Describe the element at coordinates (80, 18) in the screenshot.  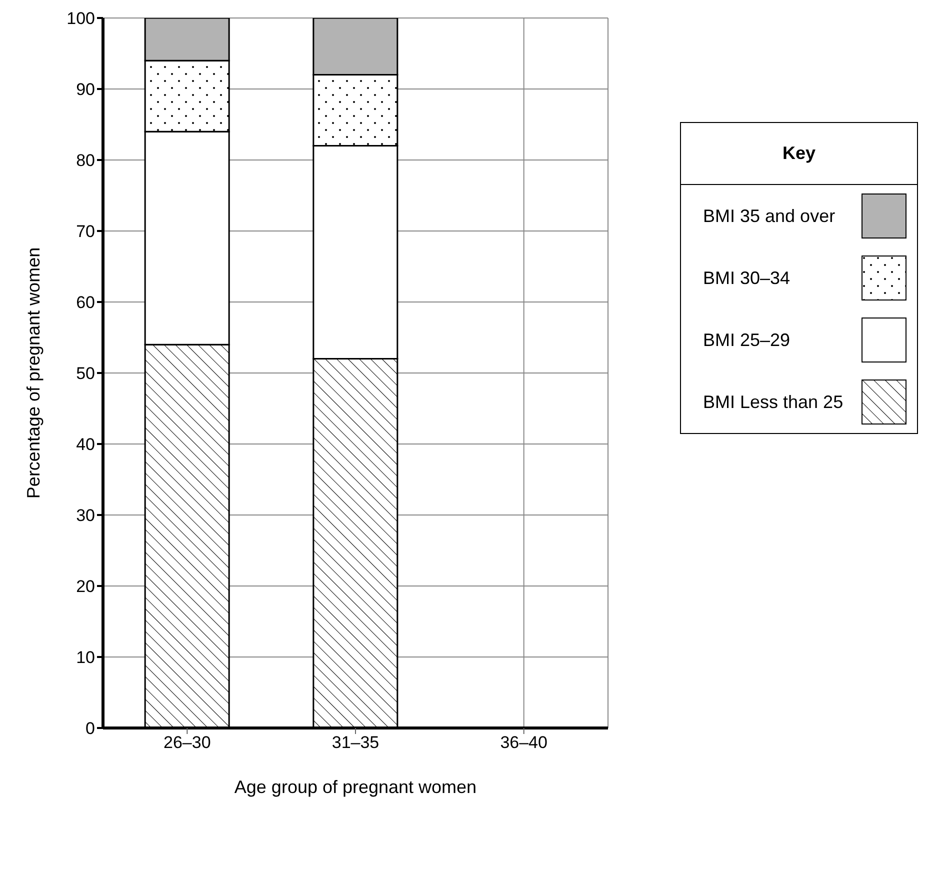
I see `y-tick-label: 100` at that location.